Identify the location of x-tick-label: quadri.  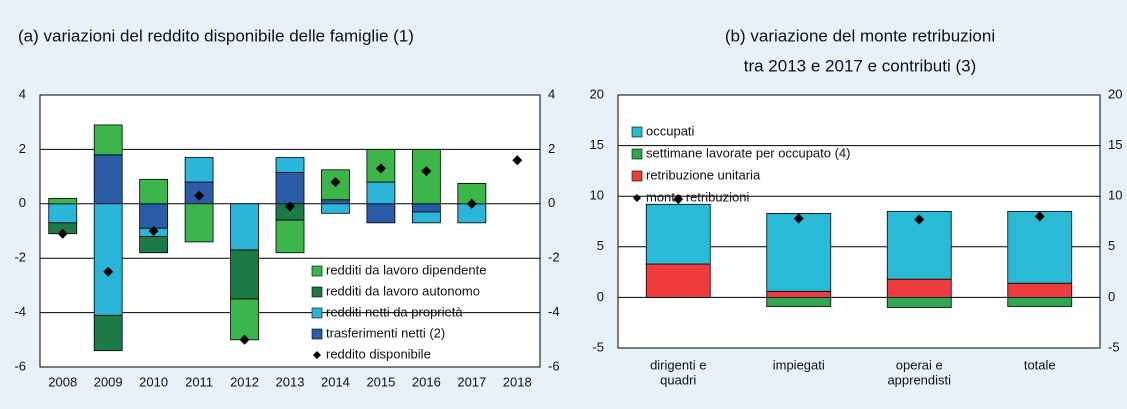
(678, 379).